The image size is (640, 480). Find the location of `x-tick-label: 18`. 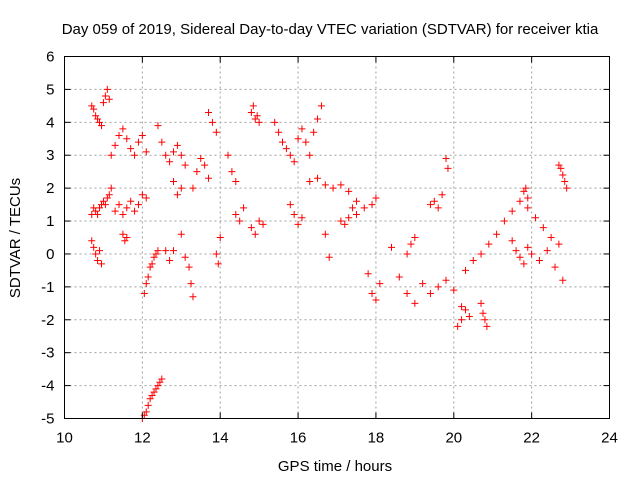

x-tick-label: 18 is located at coordinates (376, 438).